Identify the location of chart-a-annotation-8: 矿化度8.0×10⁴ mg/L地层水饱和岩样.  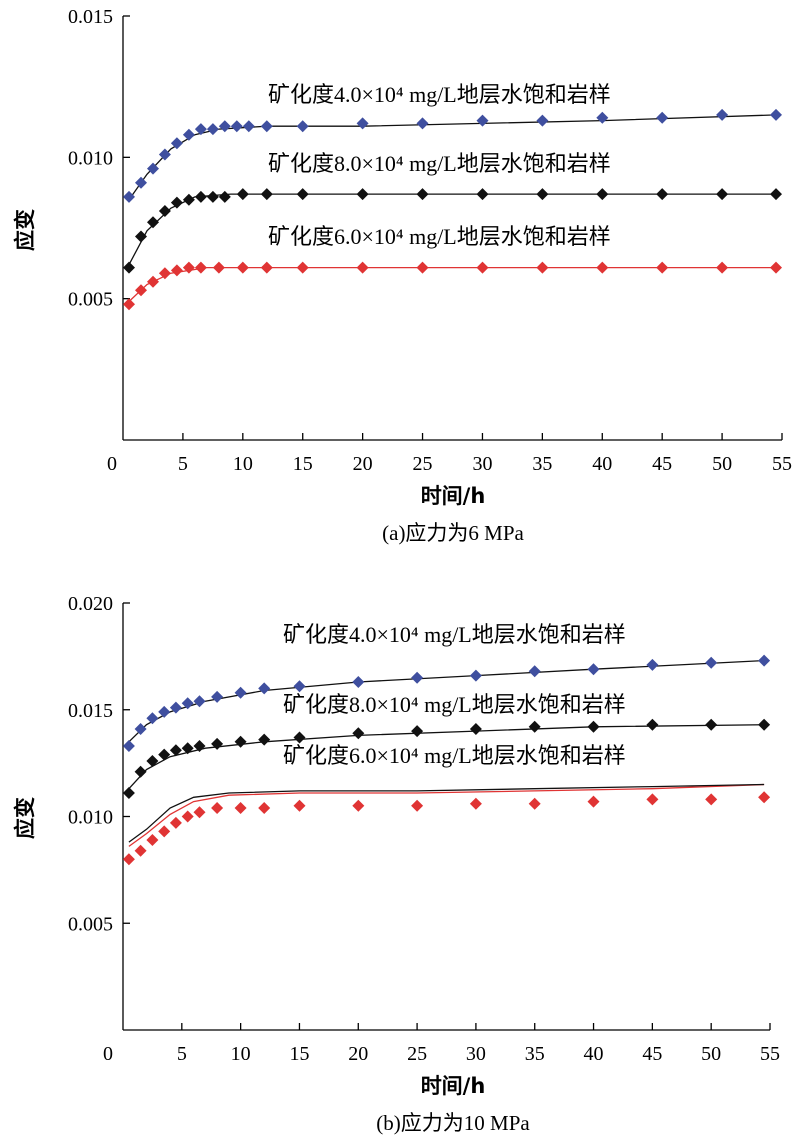
(439, 163).